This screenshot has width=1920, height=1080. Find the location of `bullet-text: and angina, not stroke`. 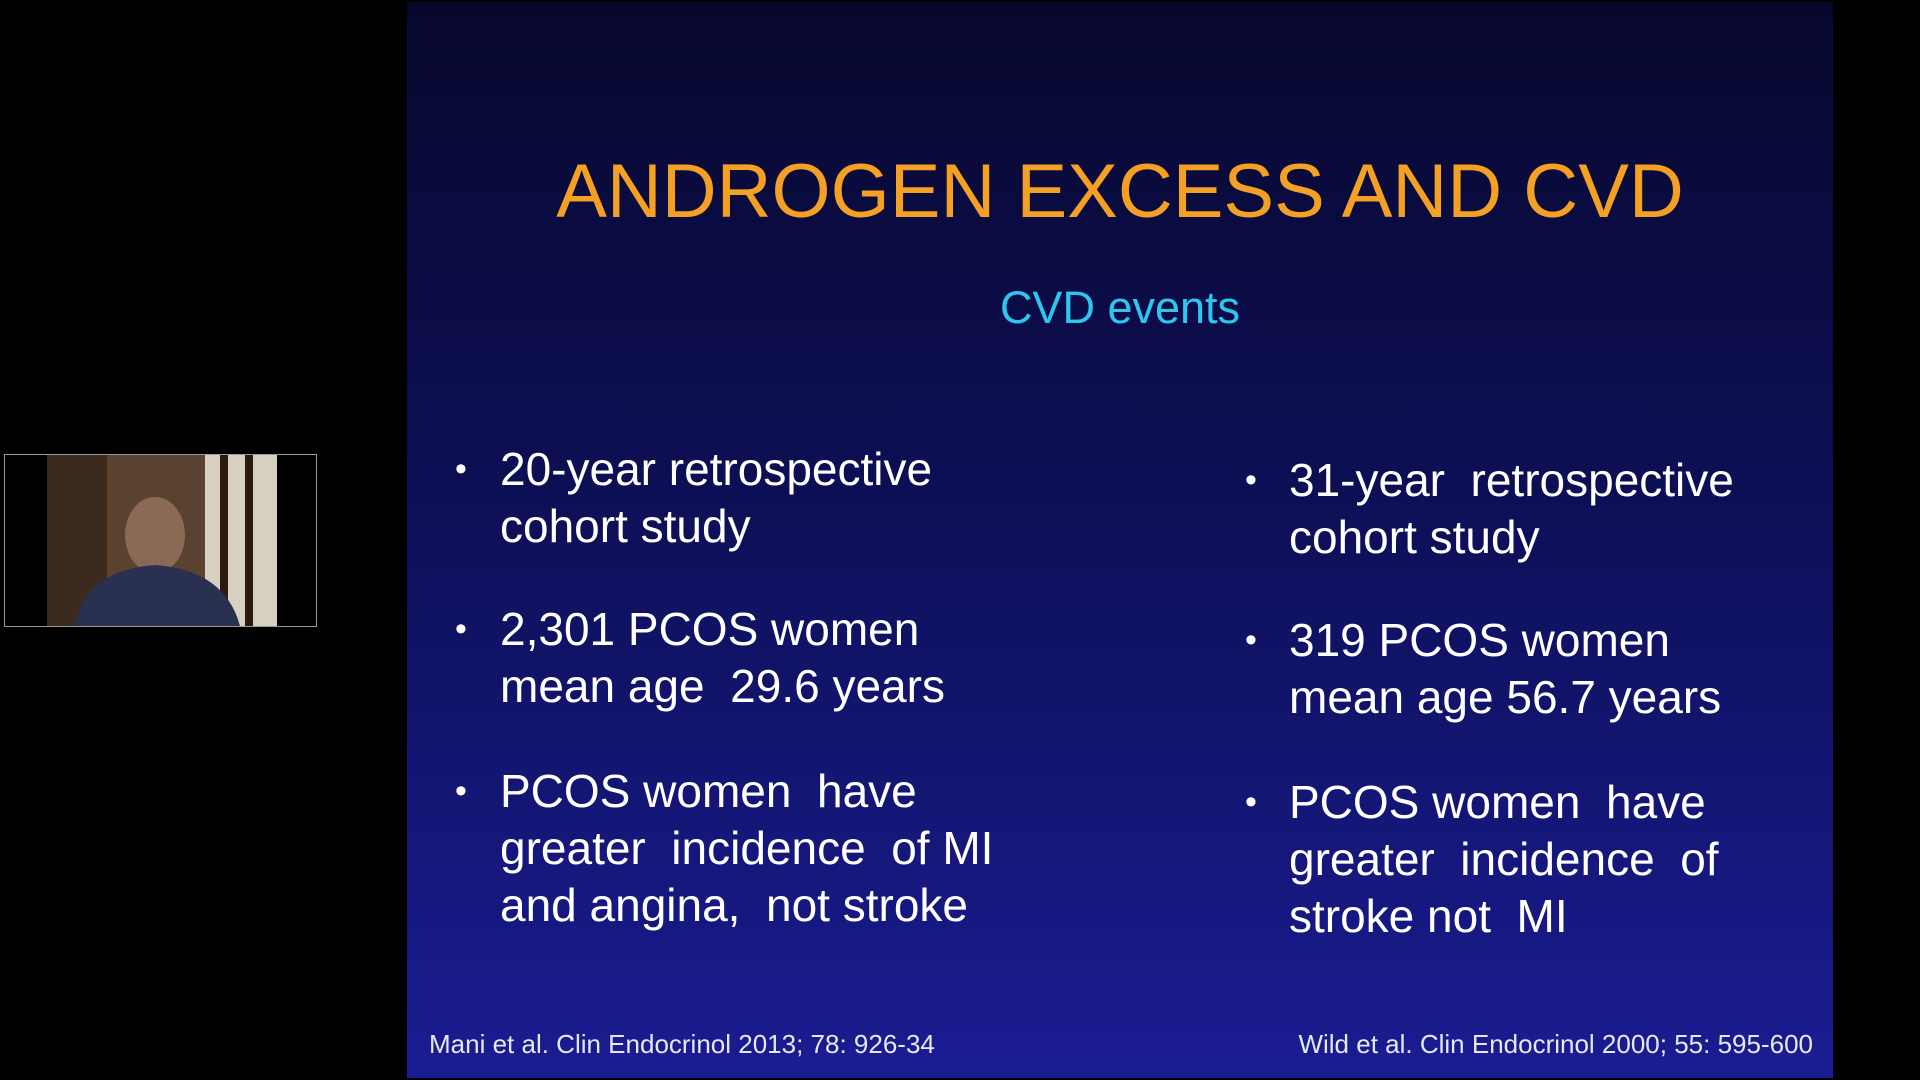

bullet-text: and angina, not stroke is located at coordinates (734, 905).